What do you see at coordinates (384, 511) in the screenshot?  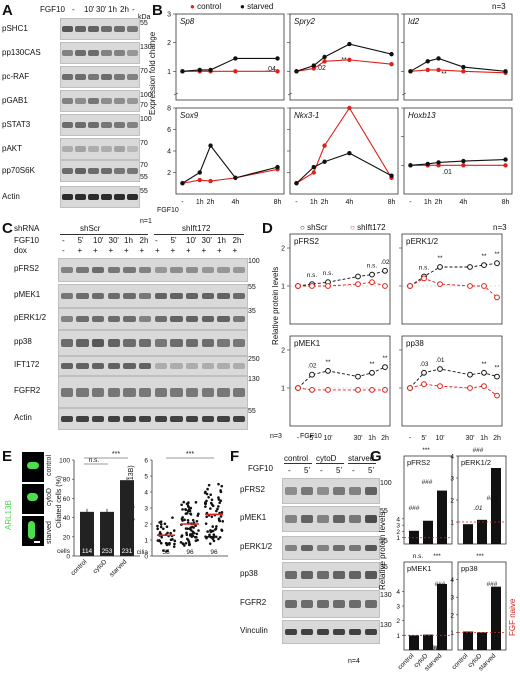 I see `f-marker-1: 55` at bounding box center [384, 511].